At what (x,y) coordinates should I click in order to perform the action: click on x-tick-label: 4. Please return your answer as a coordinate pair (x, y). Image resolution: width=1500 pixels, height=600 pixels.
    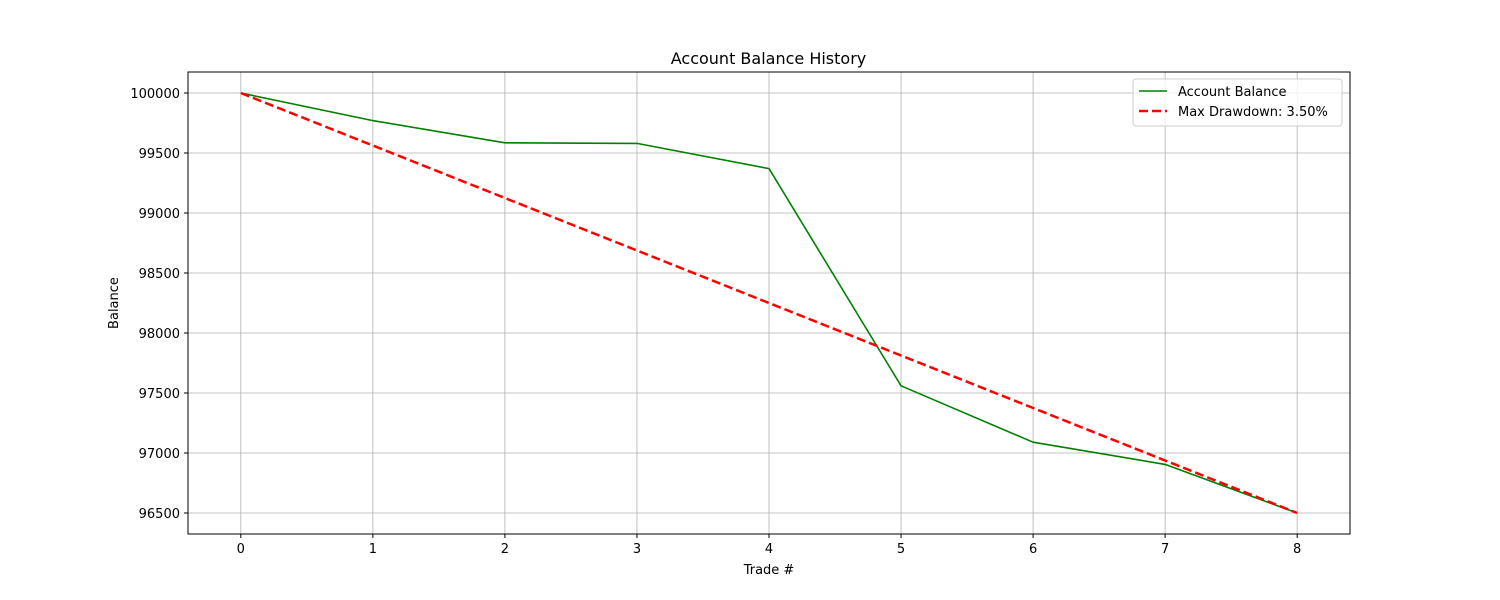
    Looking at the image, I should click on (769, 549).